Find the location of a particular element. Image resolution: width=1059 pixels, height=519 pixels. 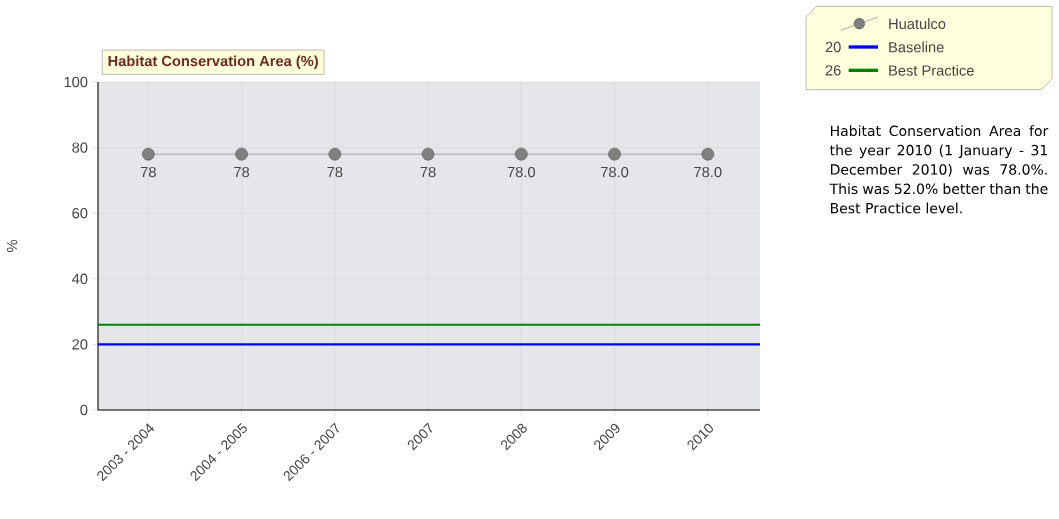

y-axis-title: % is located at coordinates (12, 246).